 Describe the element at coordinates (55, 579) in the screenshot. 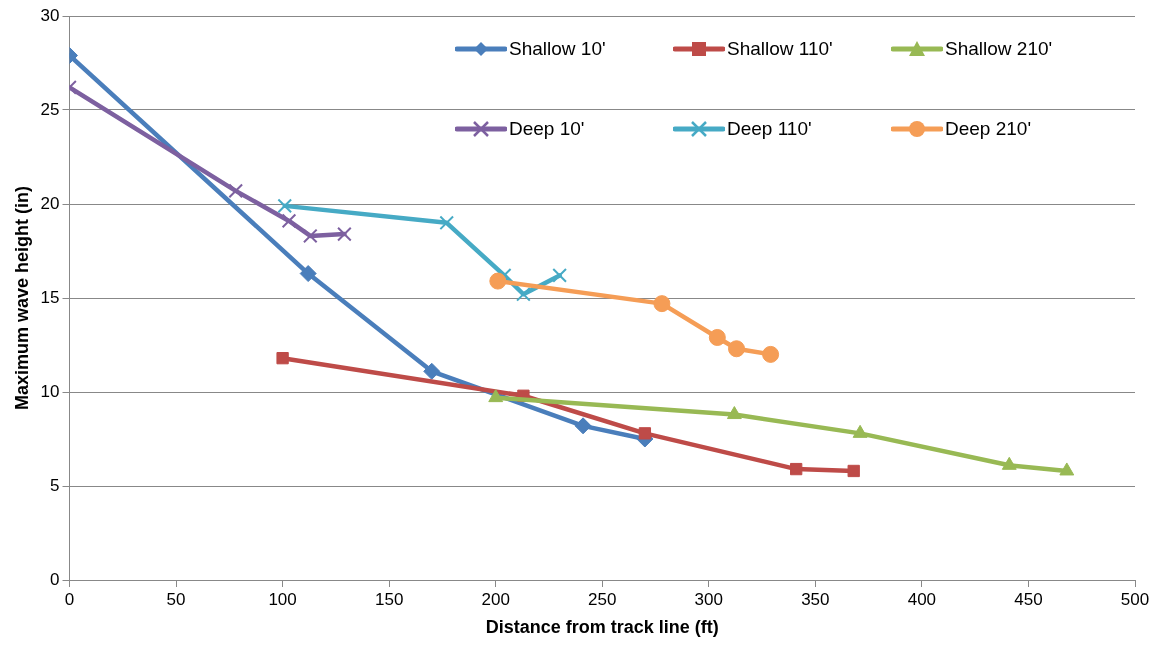

I see `y-tick-label: 0` at that location.